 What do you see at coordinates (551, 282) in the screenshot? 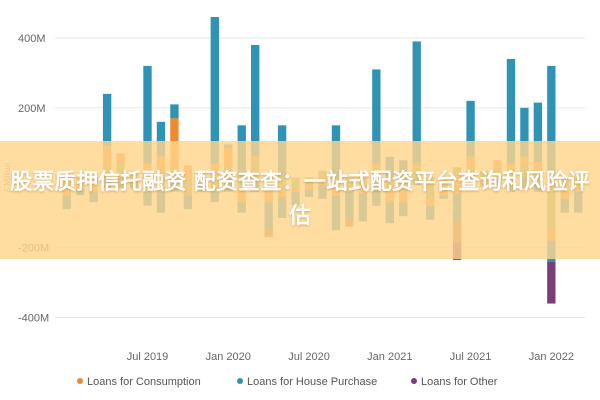
I see `bar-segment-other` at bounding box center [551, 282].